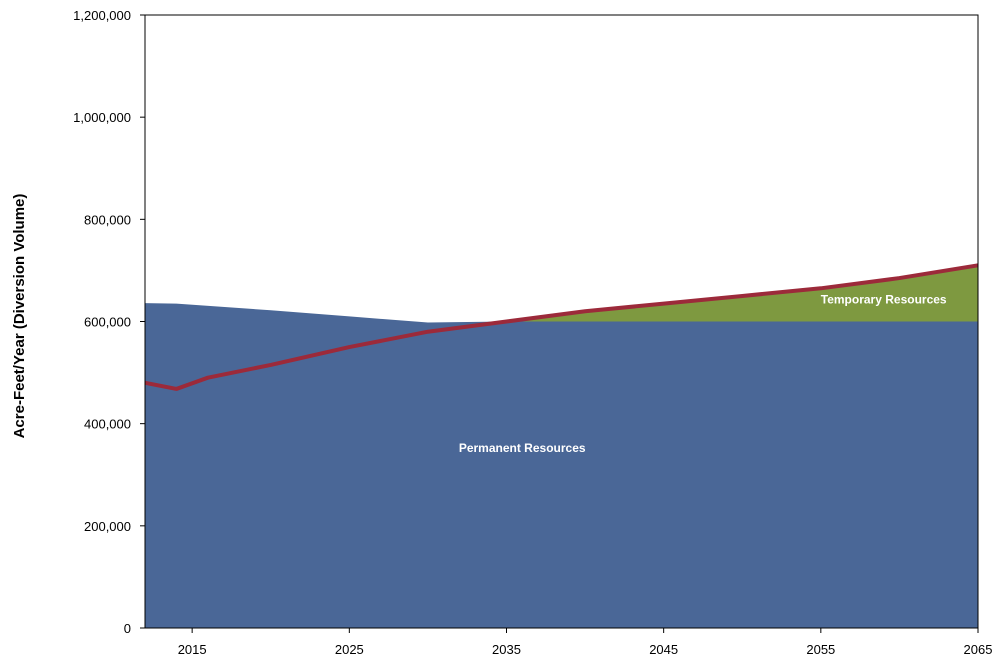  Describe the element at coordinates (978, 649) in the screenshot. I see `x-tick-label: 2065` at that location.